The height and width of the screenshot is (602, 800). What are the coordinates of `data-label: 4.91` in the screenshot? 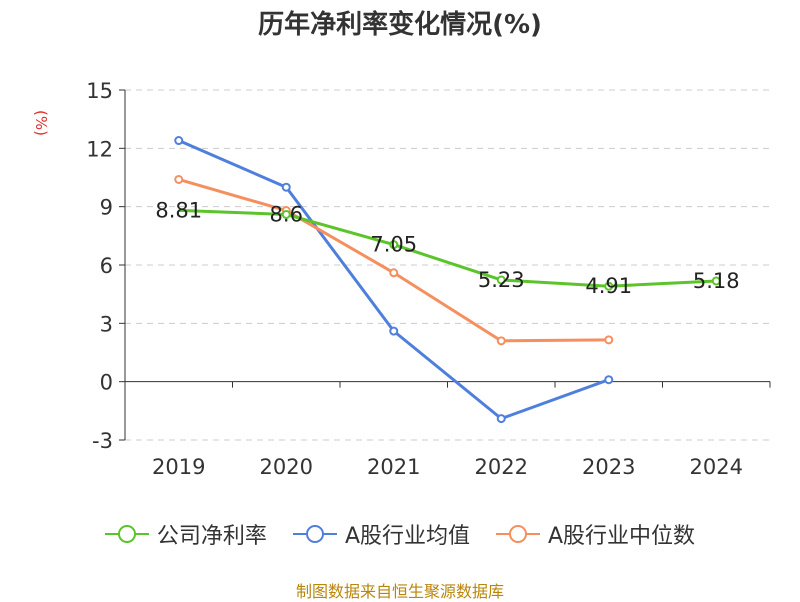 It's located at (608, 286).